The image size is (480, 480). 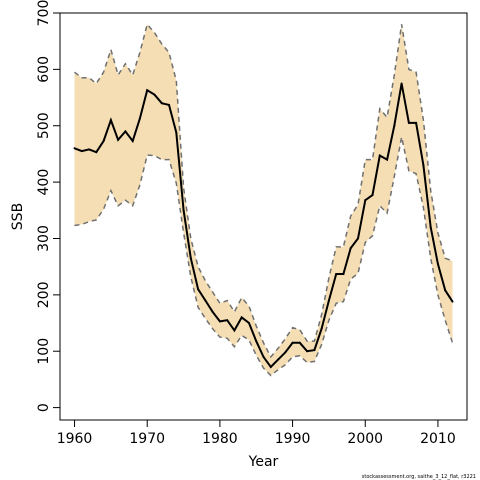 What do you see at coordinates (445, 290) in the screenshot?
I see `ssb-point-2011` at bounding box center [445, 290].